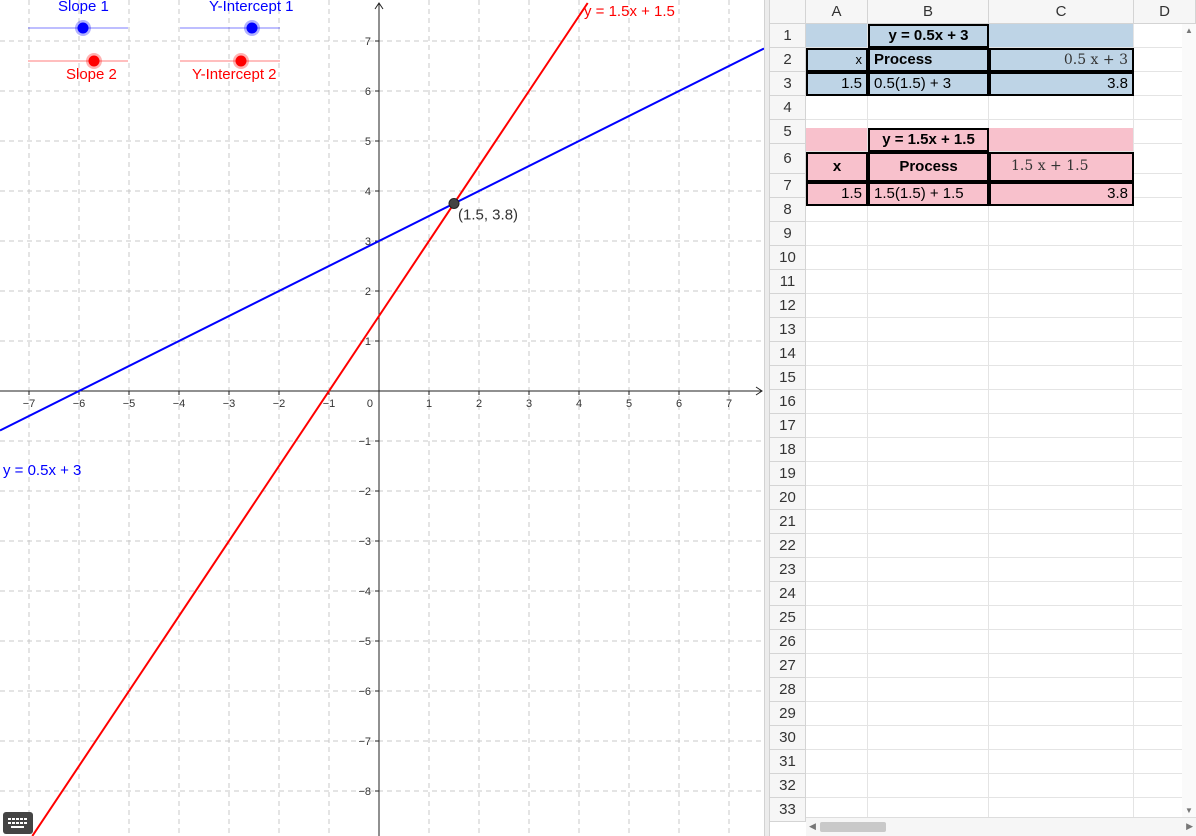  Describe the element at coordinates (252, 28) in the screenshot. I see `yint1-slider-knob` at that location.